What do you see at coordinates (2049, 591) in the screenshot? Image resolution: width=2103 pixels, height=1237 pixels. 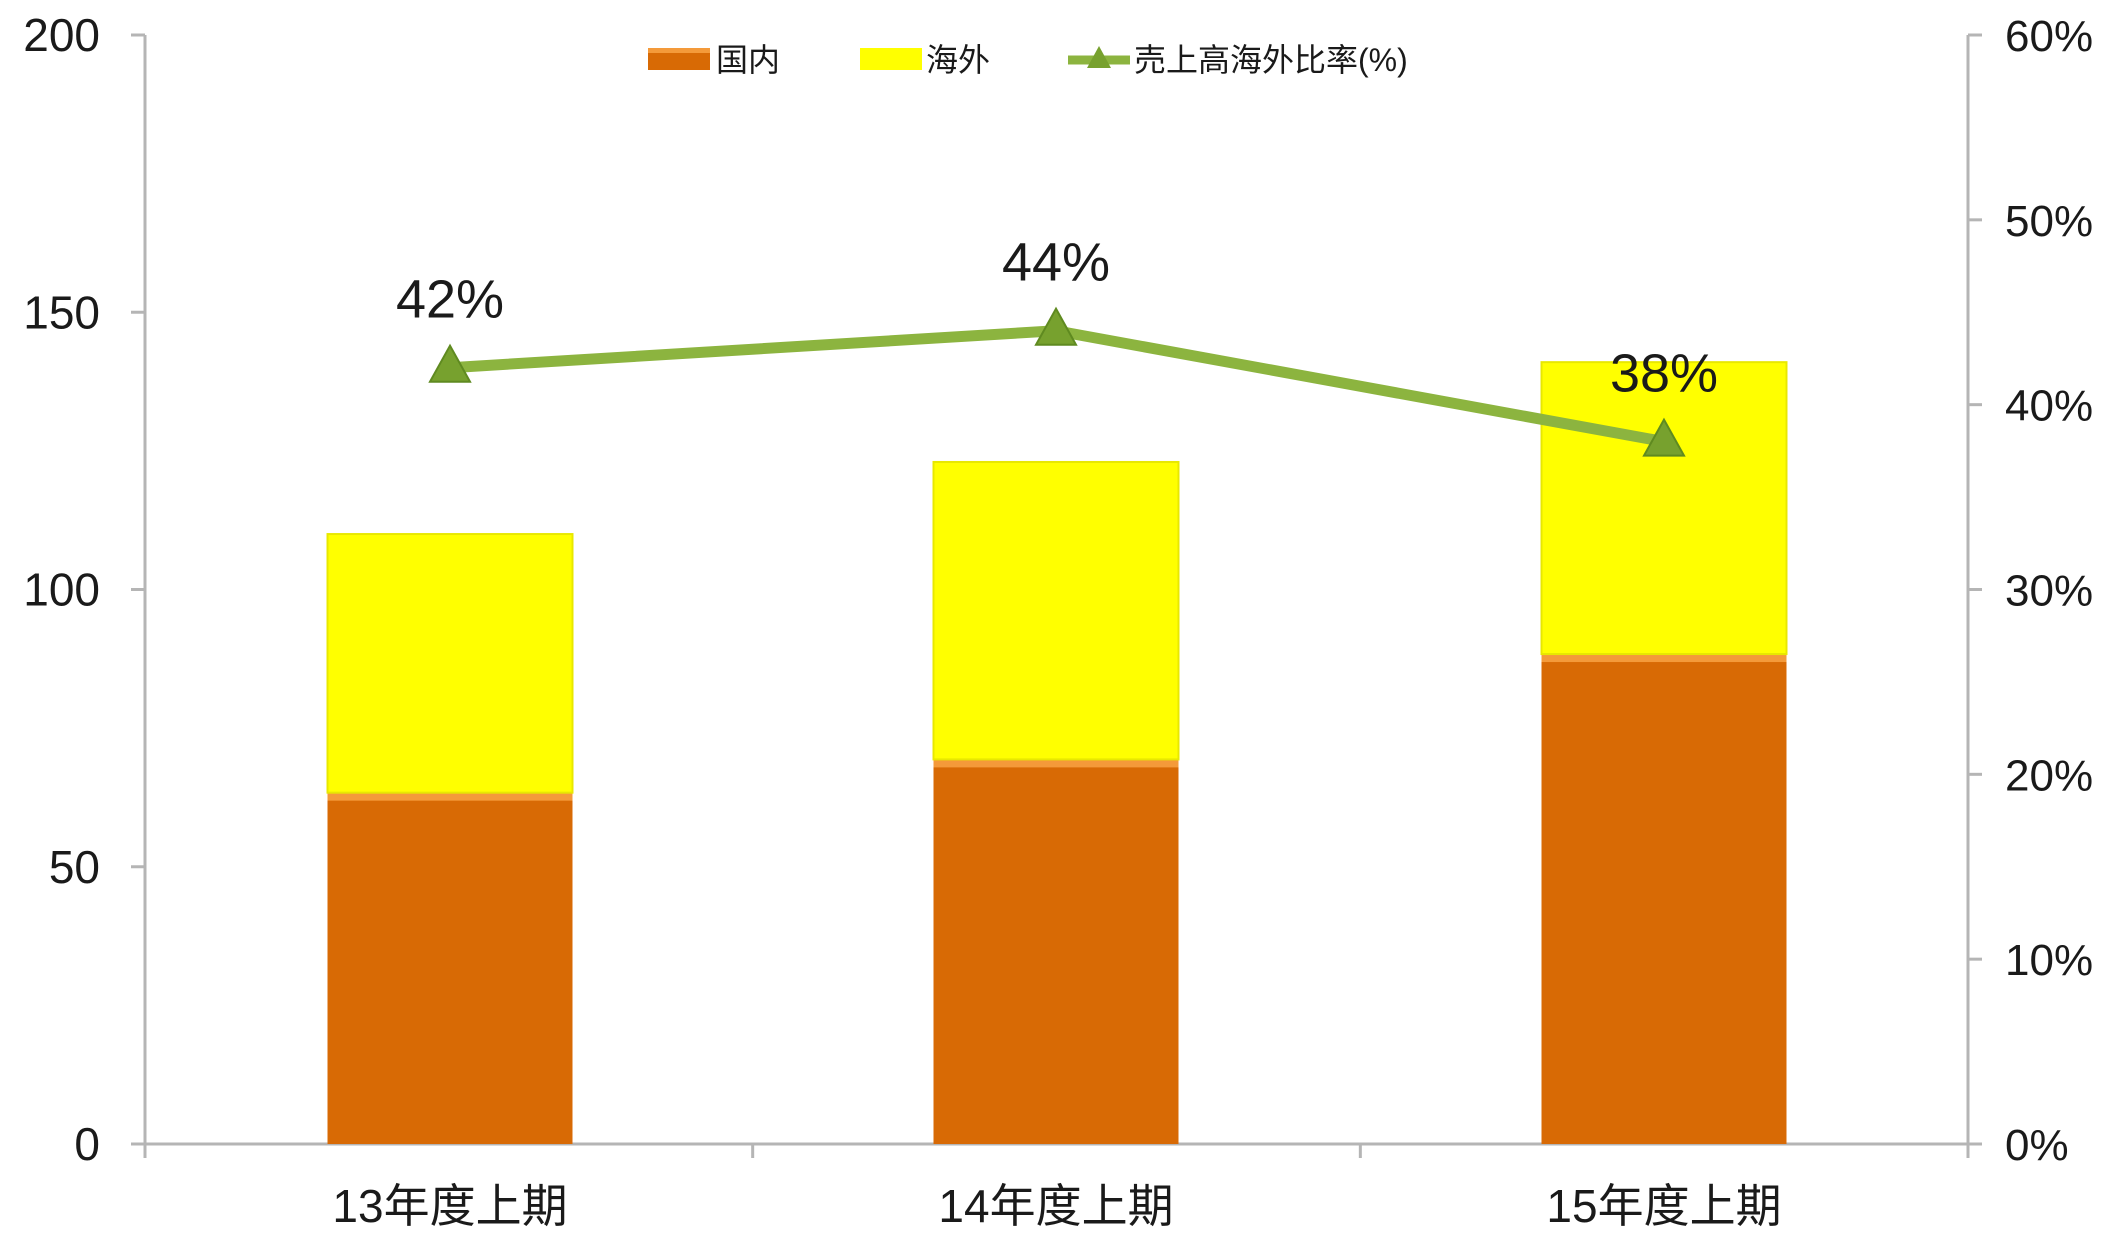 I see `y-right-tick-label: 30%` at bounding box center [2049, 591].